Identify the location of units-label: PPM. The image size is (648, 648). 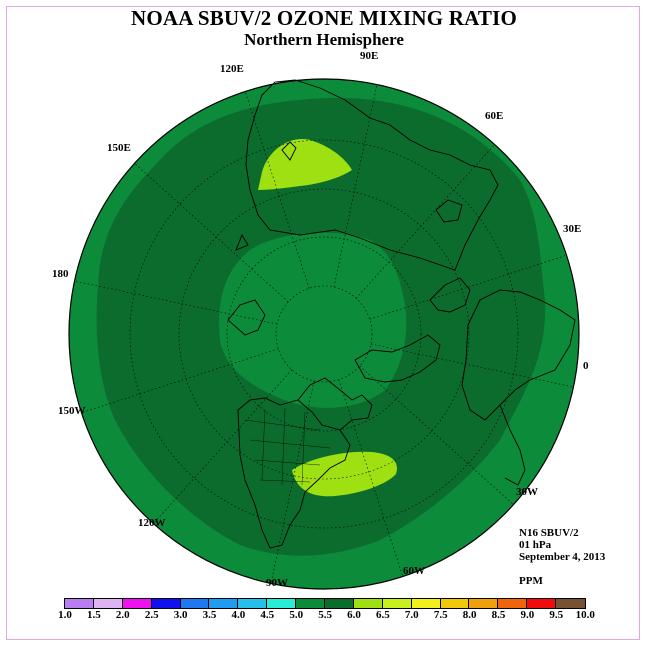
(531, 581).